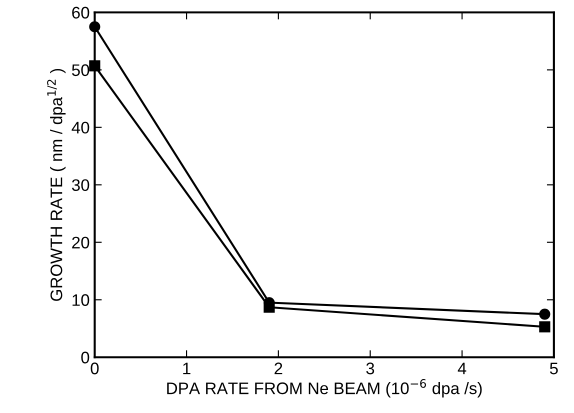 Image resolution: width=574 pixels, height=413 pixels. What do you see at coordinates (370, 368) in the screenshot?
I see `x-tick-label: 3` at bounding box center [370, 368].